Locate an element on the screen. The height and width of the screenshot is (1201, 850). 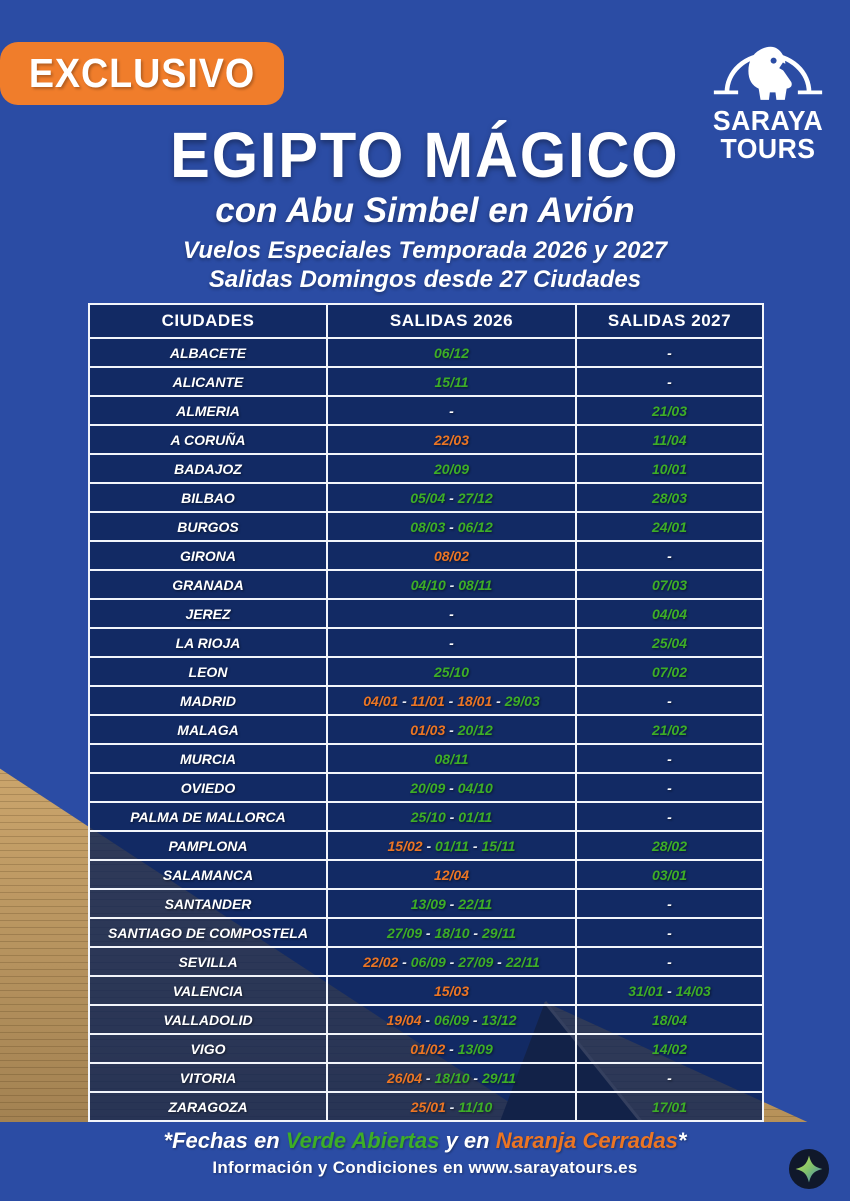
city-cell: OVIEDO is located at coordinates (208, 787).